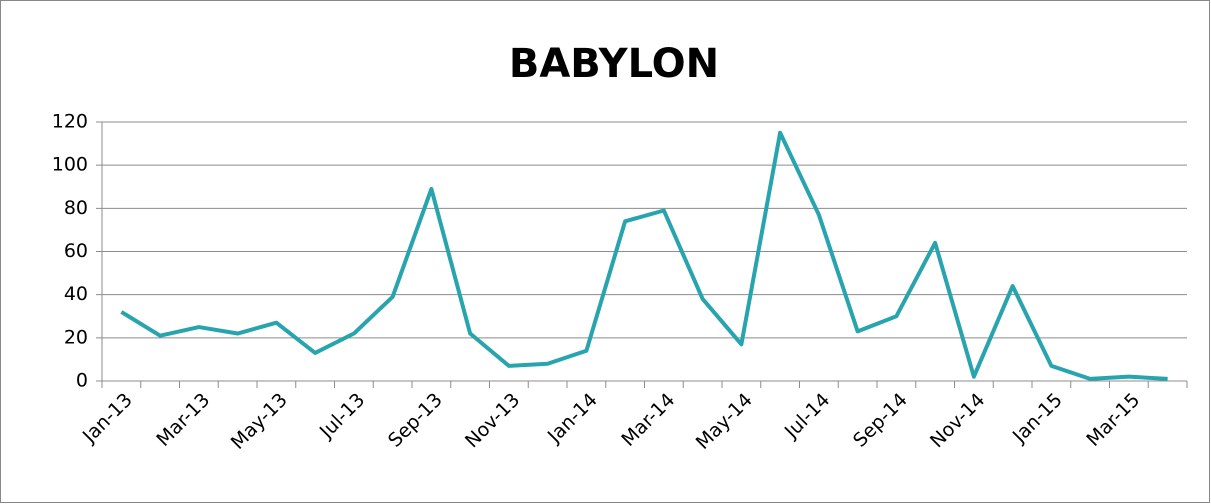 This screenshot has height=504, width=1211. Describe the element at coordinates (70, 165) in the screenshot. I see `y-tick-label: 100` at that location.